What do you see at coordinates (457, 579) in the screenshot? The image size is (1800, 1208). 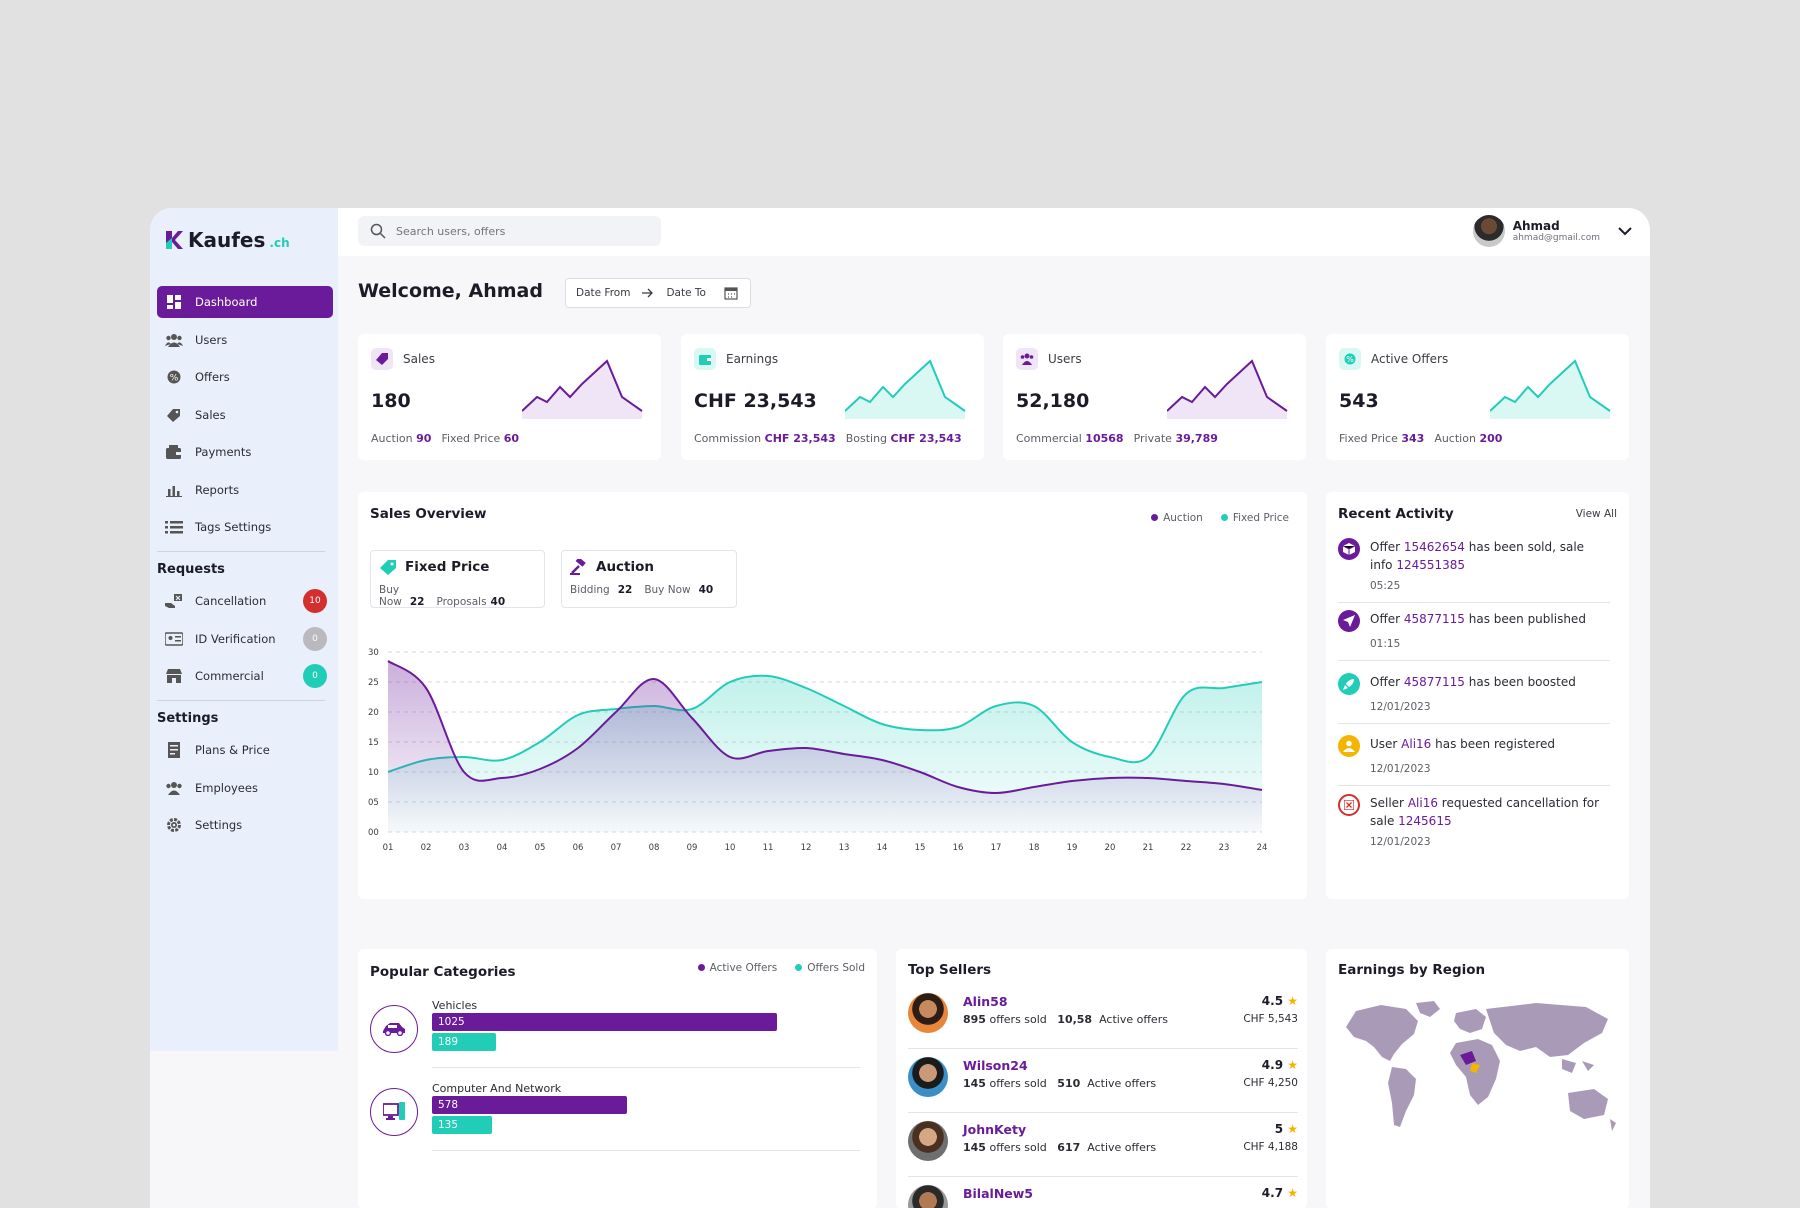 I see `fixed-price-summary: Fixed Price Buy Now 22 Proposals 40` at bounding box center [457, 579].